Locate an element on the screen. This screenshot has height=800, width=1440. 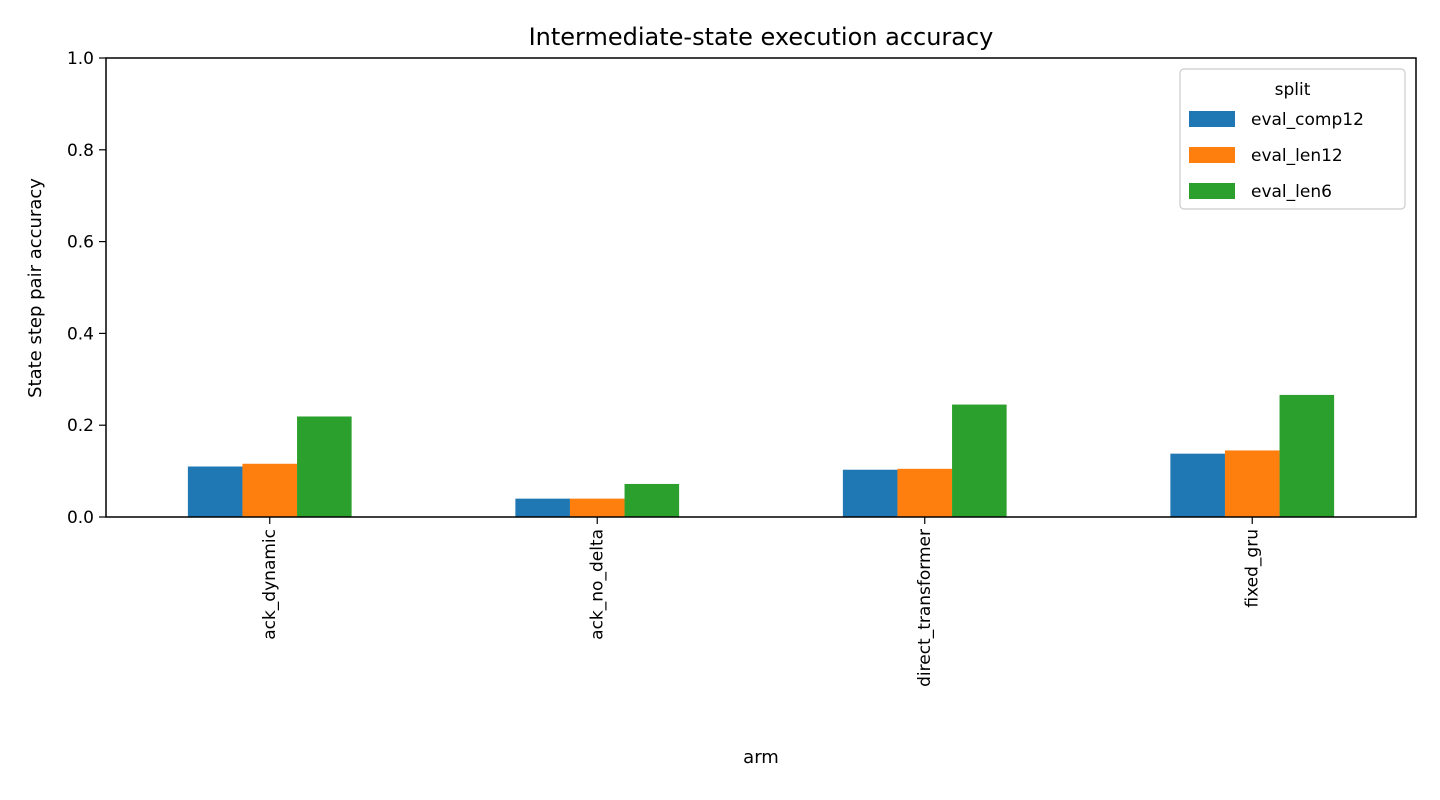
bar-eval_len6-ack_dynamic is located at coordinates (324, 466).